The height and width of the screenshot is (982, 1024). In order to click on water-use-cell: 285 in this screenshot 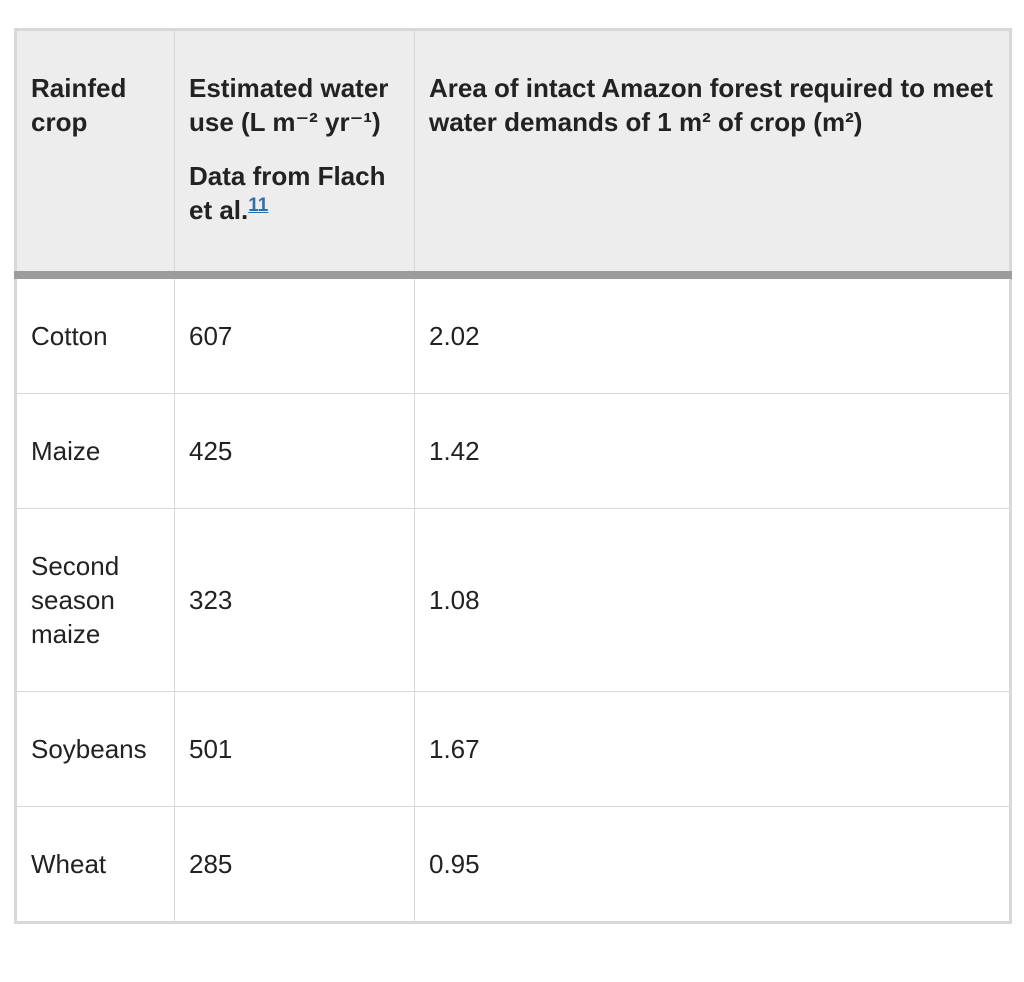, I will do `click(294, 864)`.